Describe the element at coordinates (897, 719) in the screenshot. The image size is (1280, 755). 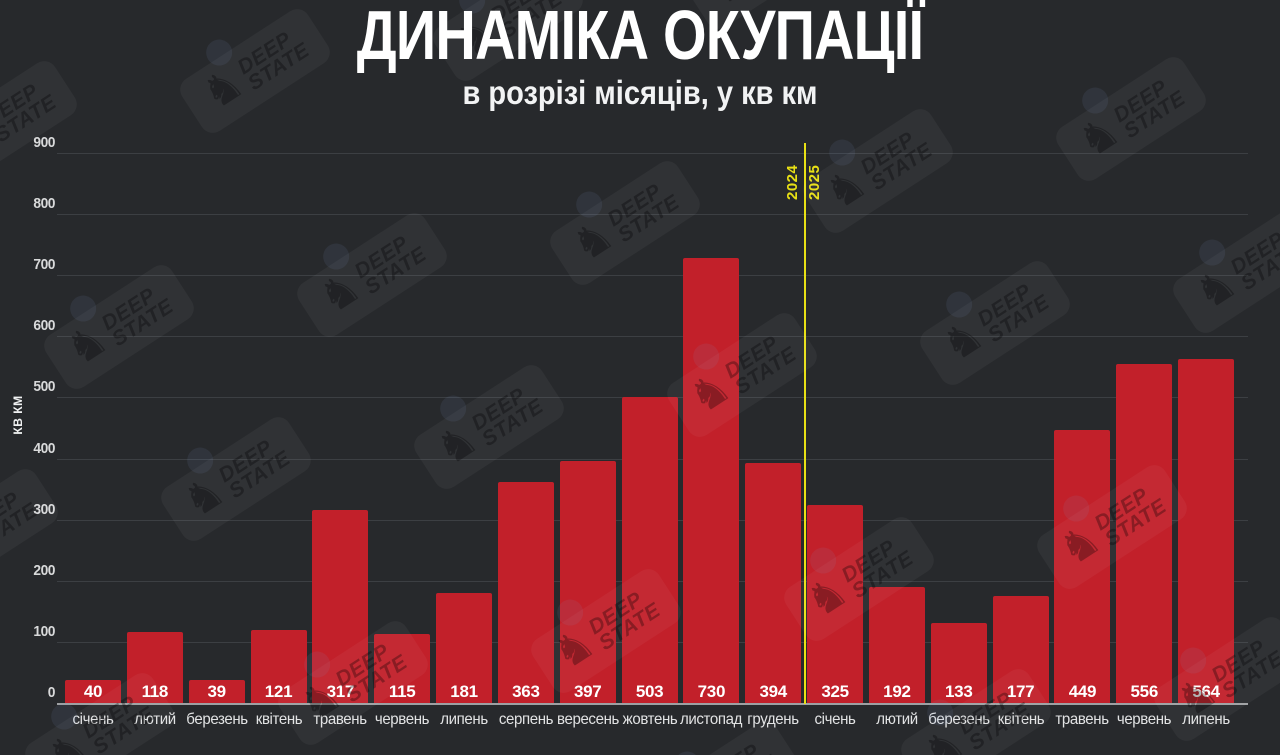
I see `x-label-13-лютий: лютий` at that location.